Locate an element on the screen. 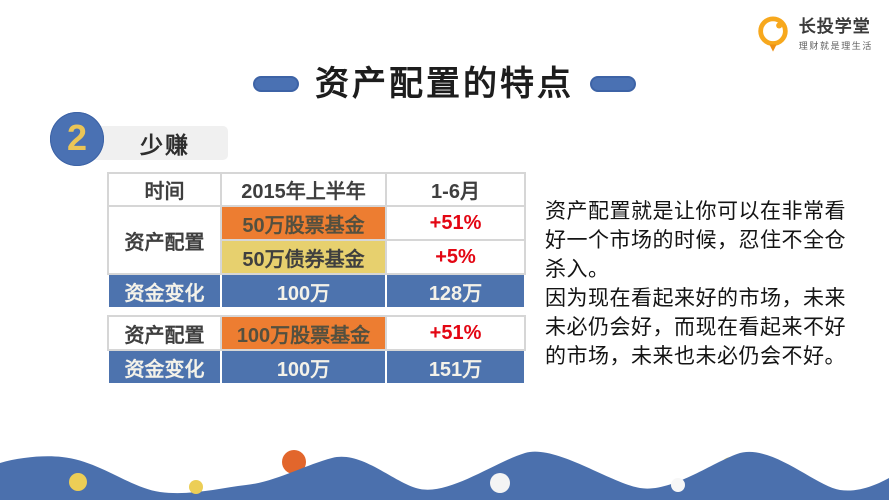  change-from-1: 100万 is located at coordinates (303, 291).